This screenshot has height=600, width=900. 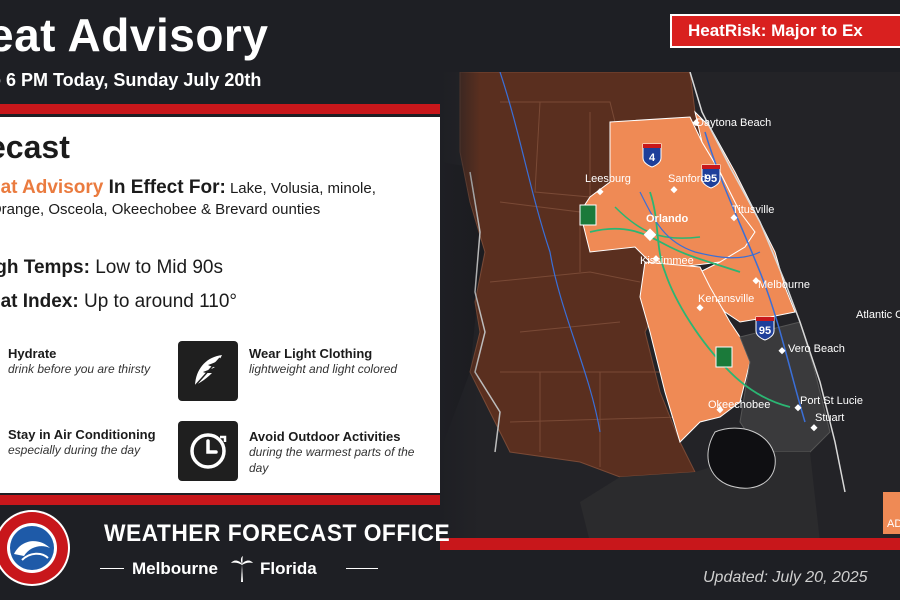 What do you see at coordinates (829, 418) in the screenshot?
I see `svg-text: Stuart` at bounding box center [829, 418].